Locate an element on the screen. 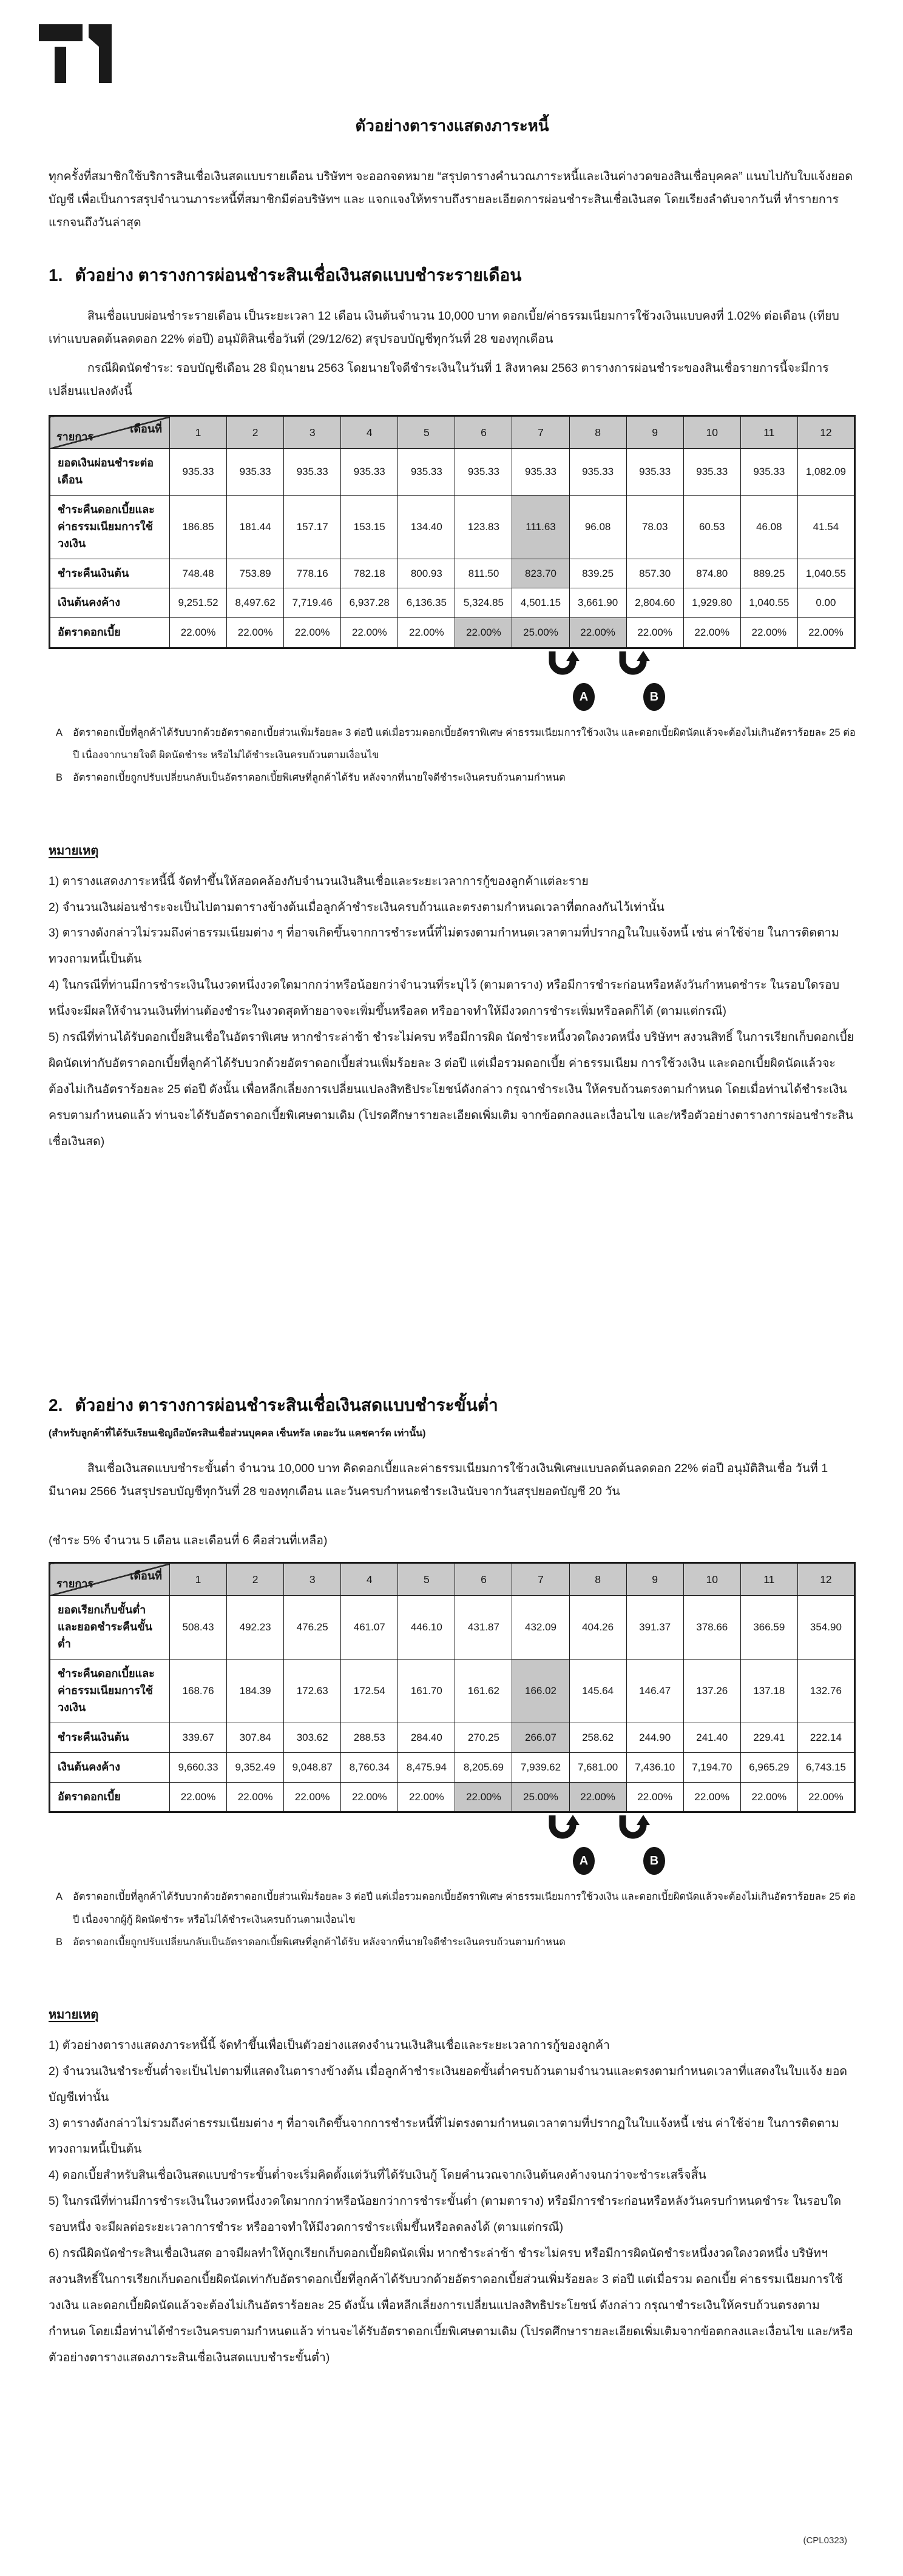  month-header-cell: 2 is located at coordinates (255, 1579).